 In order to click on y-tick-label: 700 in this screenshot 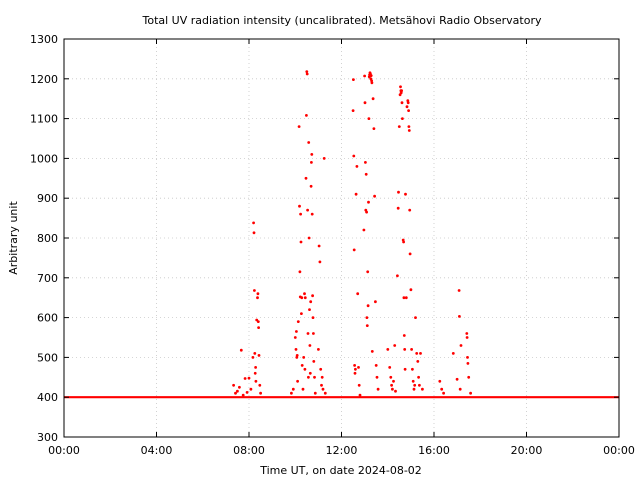, I will do `click(47, 278)`.